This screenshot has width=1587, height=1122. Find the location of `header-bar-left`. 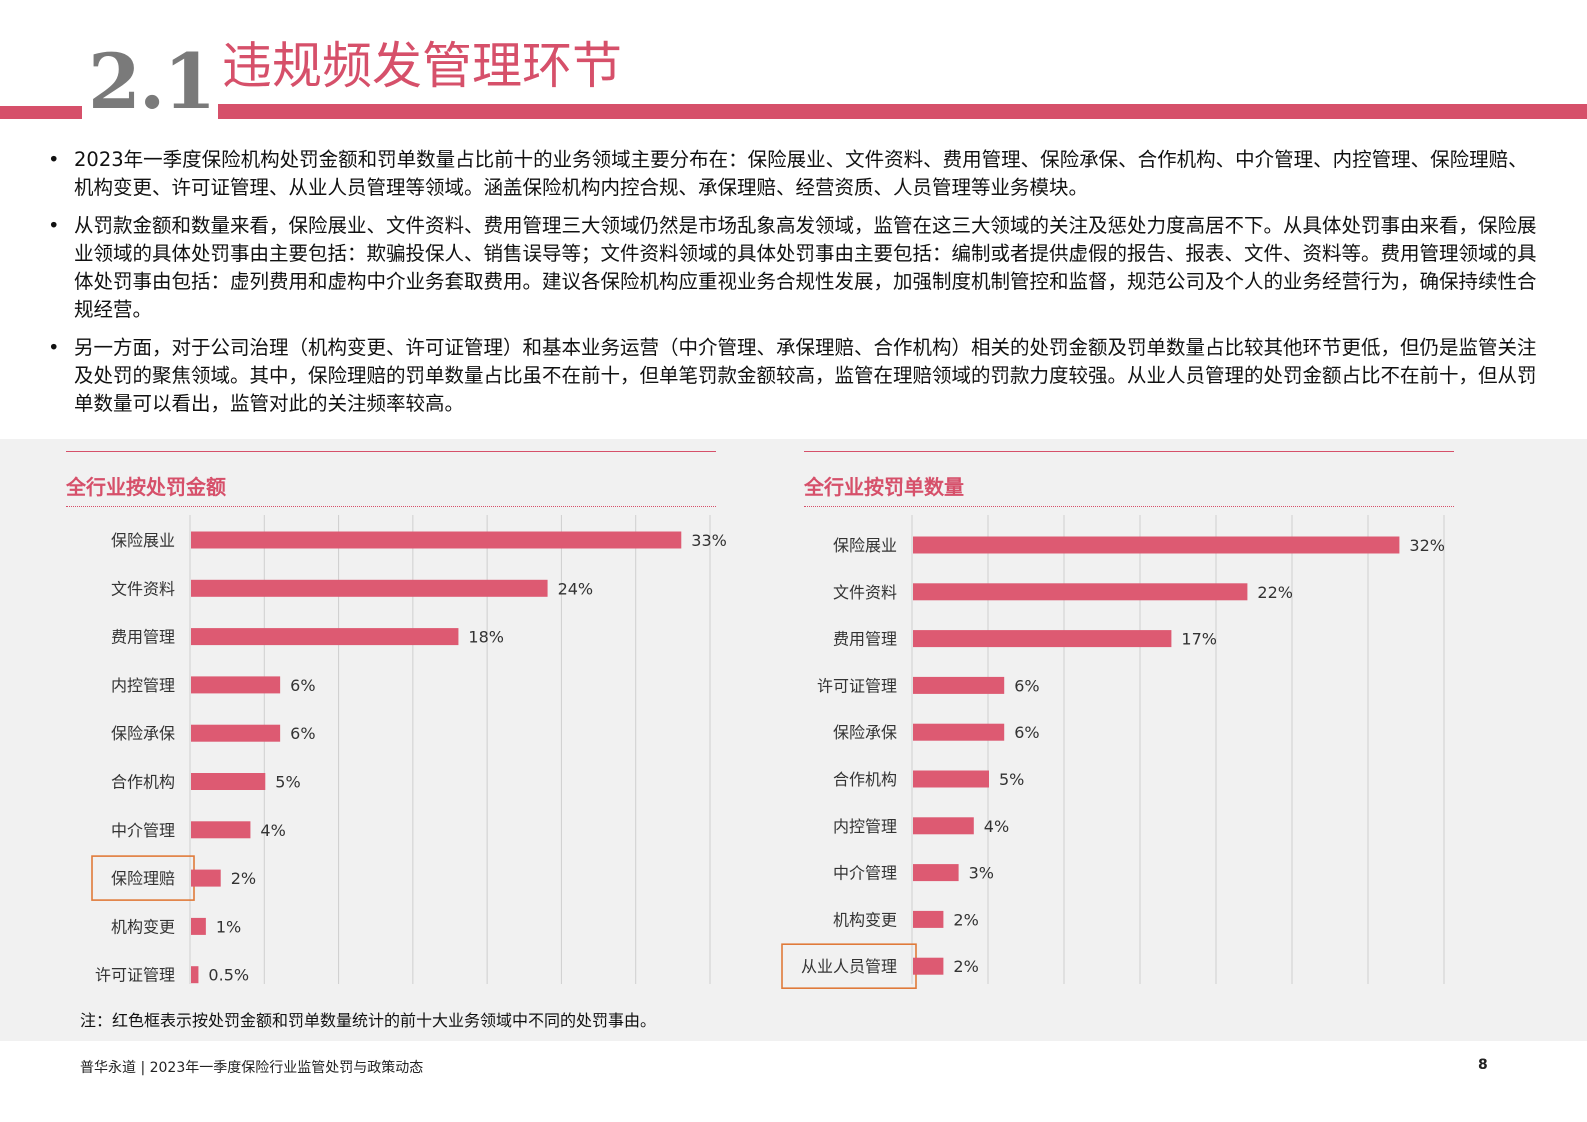

header-bar-left is located at coordinates (41, 112).